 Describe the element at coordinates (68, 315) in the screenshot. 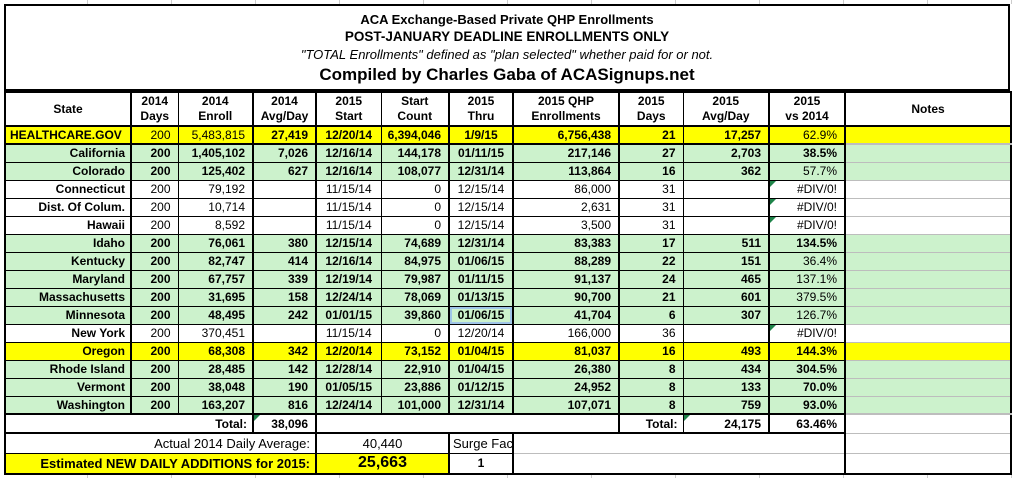

I see `cell-state: Minnesota` at that location.